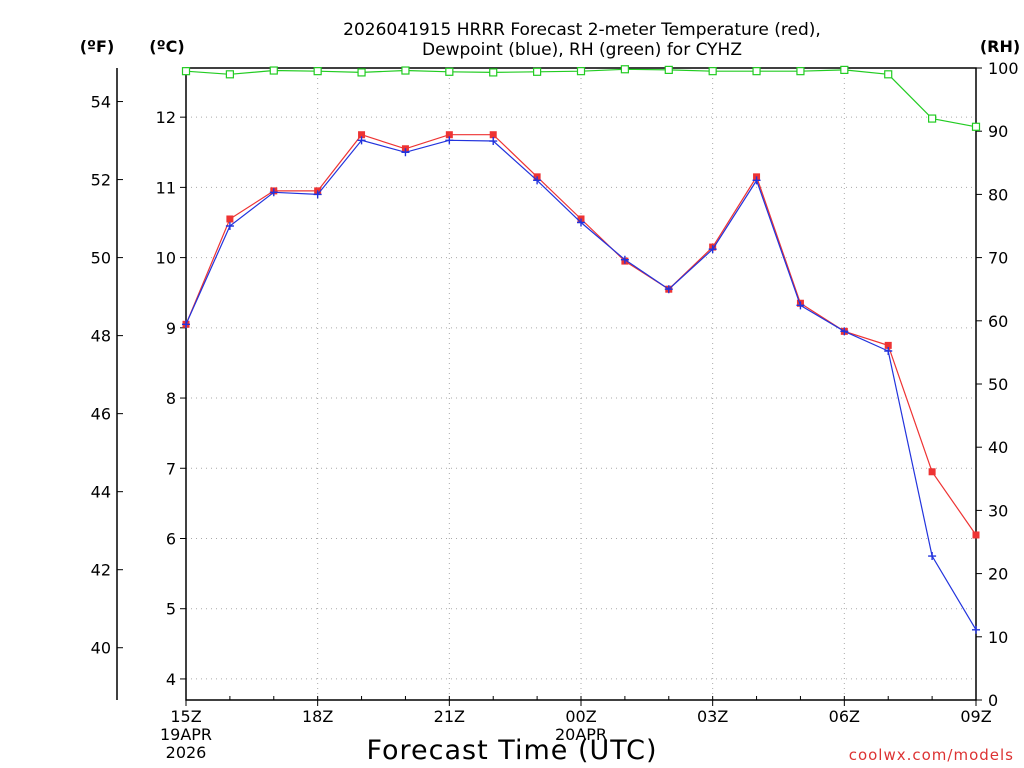  I want to click on fahrenheit-tick-label: 42, so click(101, 570).